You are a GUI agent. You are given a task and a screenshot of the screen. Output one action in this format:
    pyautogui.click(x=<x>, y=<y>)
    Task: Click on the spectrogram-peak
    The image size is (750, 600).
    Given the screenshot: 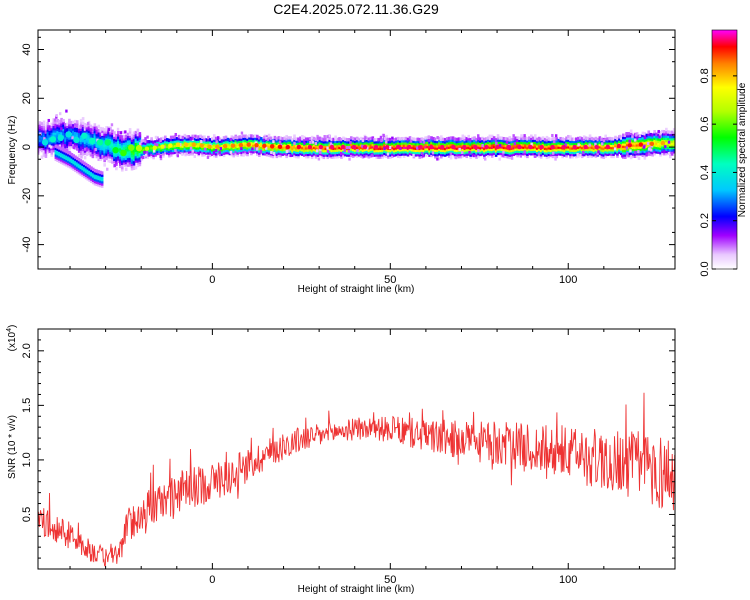 What is the action you would take?
    pyautogui.click(x=398, y=147)
    